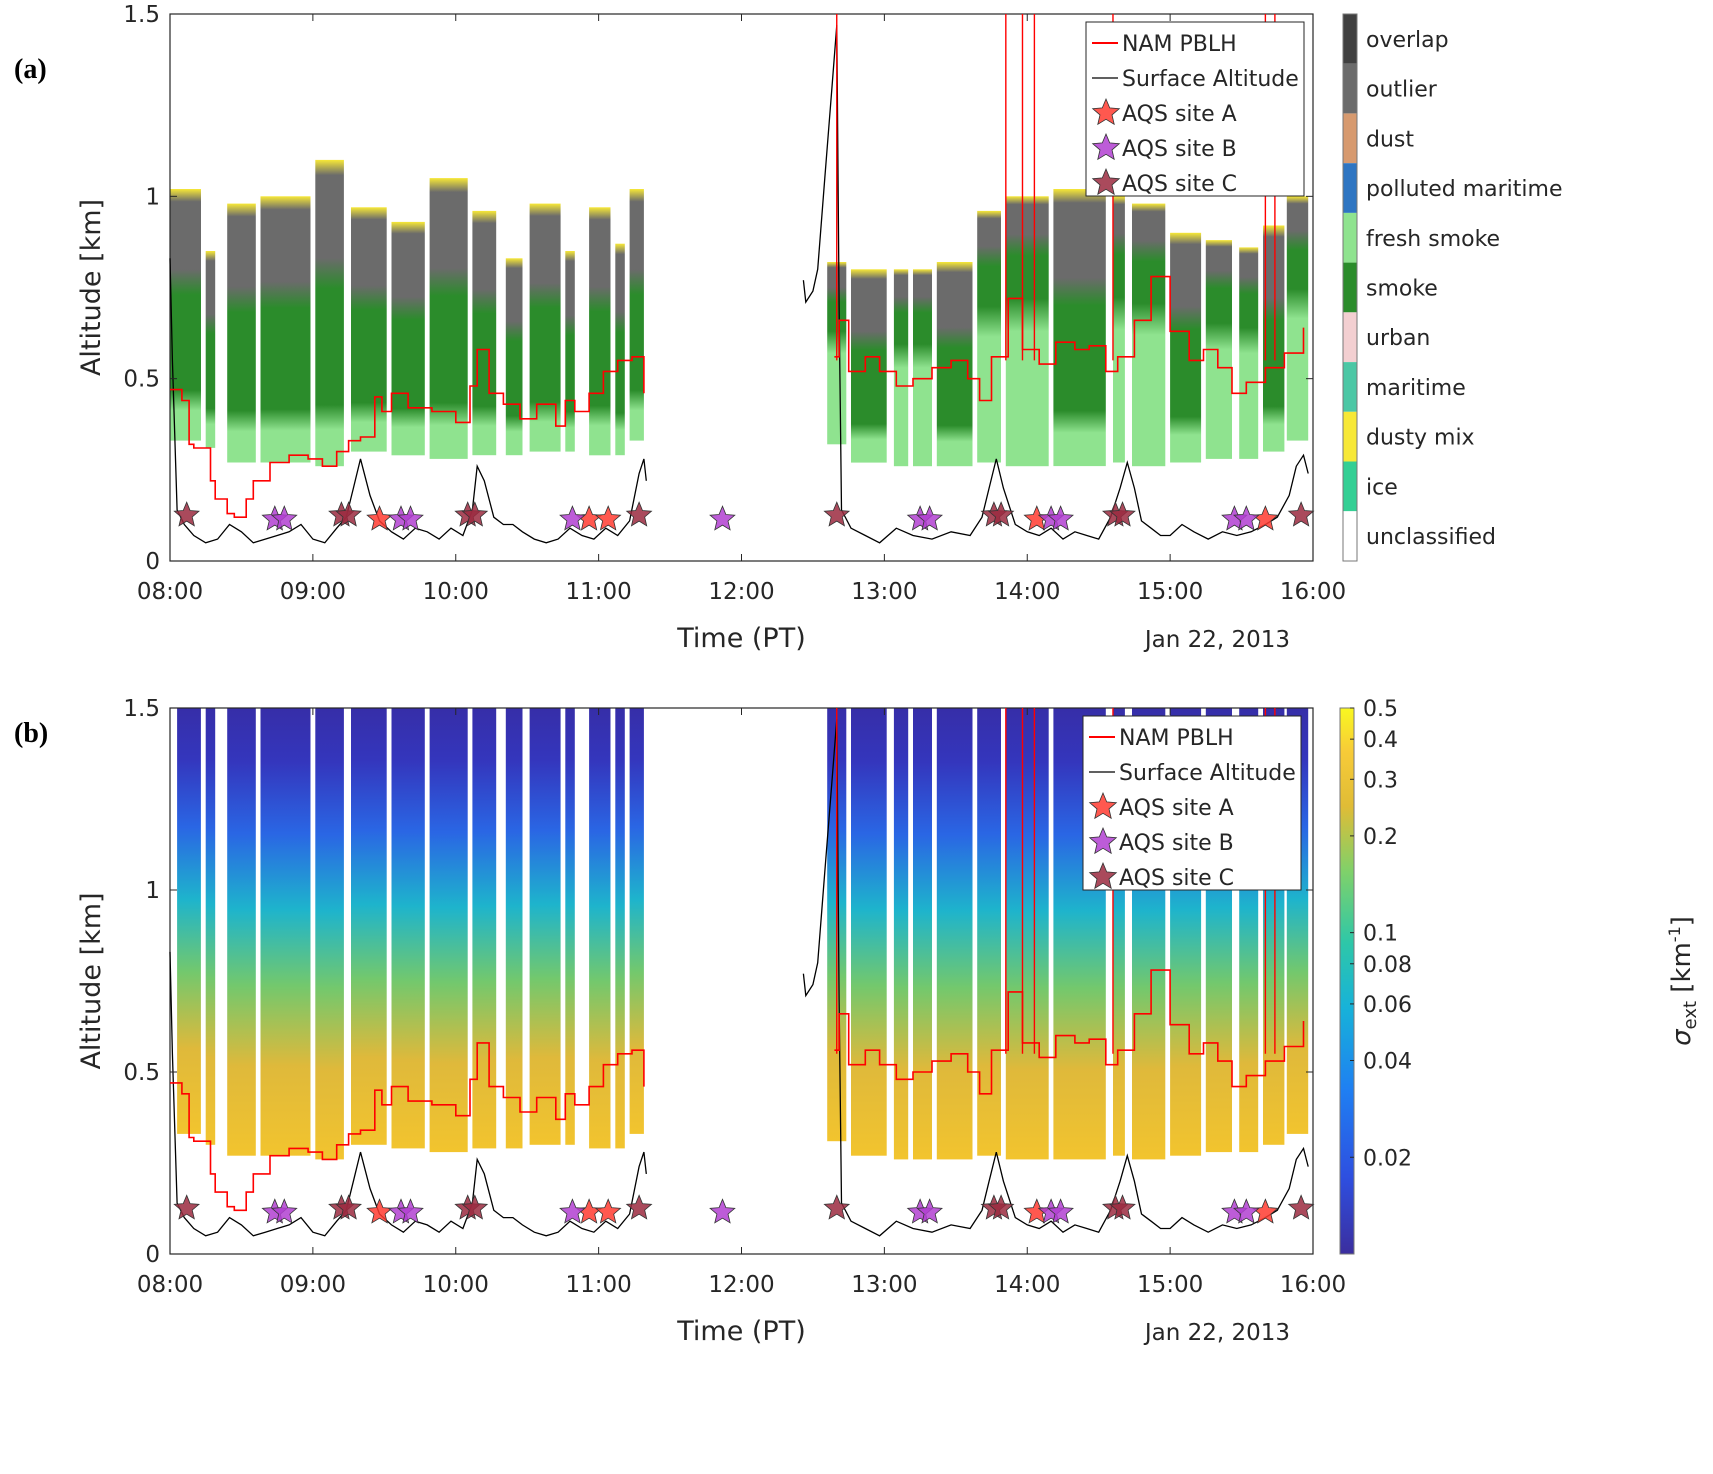 The height and width of the screenshot is (1474, 1713). Describe the element at coordinates (1380, 780) in the screenshot. I see `colorbar-tick-label: 0.3` at that location.